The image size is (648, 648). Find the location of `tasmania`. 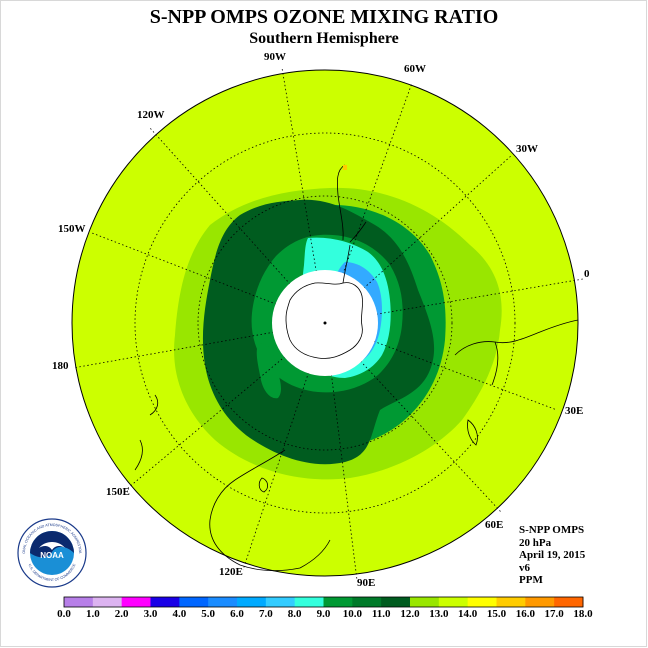

tasmania is located at coordinates (263, 485).